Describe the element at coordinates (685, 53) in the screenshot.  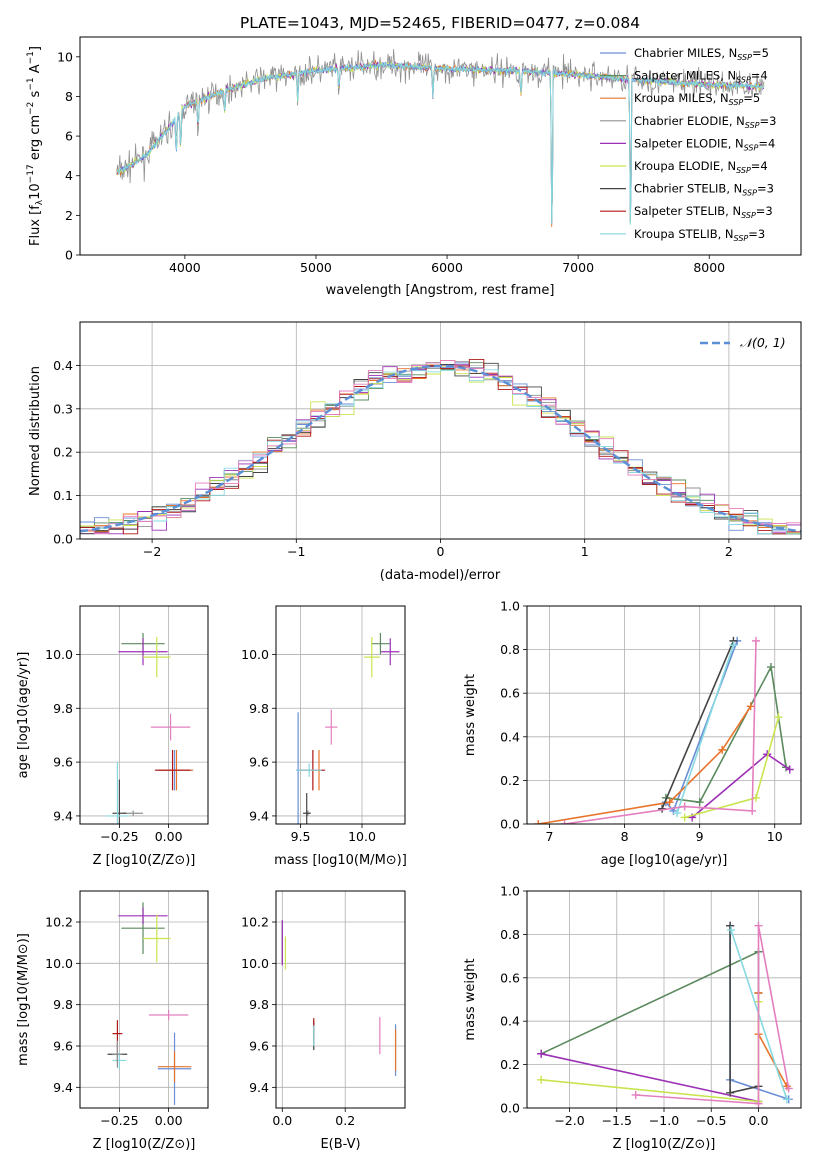
I see `legend-label-main: Chabrier MILES, N` at that location.